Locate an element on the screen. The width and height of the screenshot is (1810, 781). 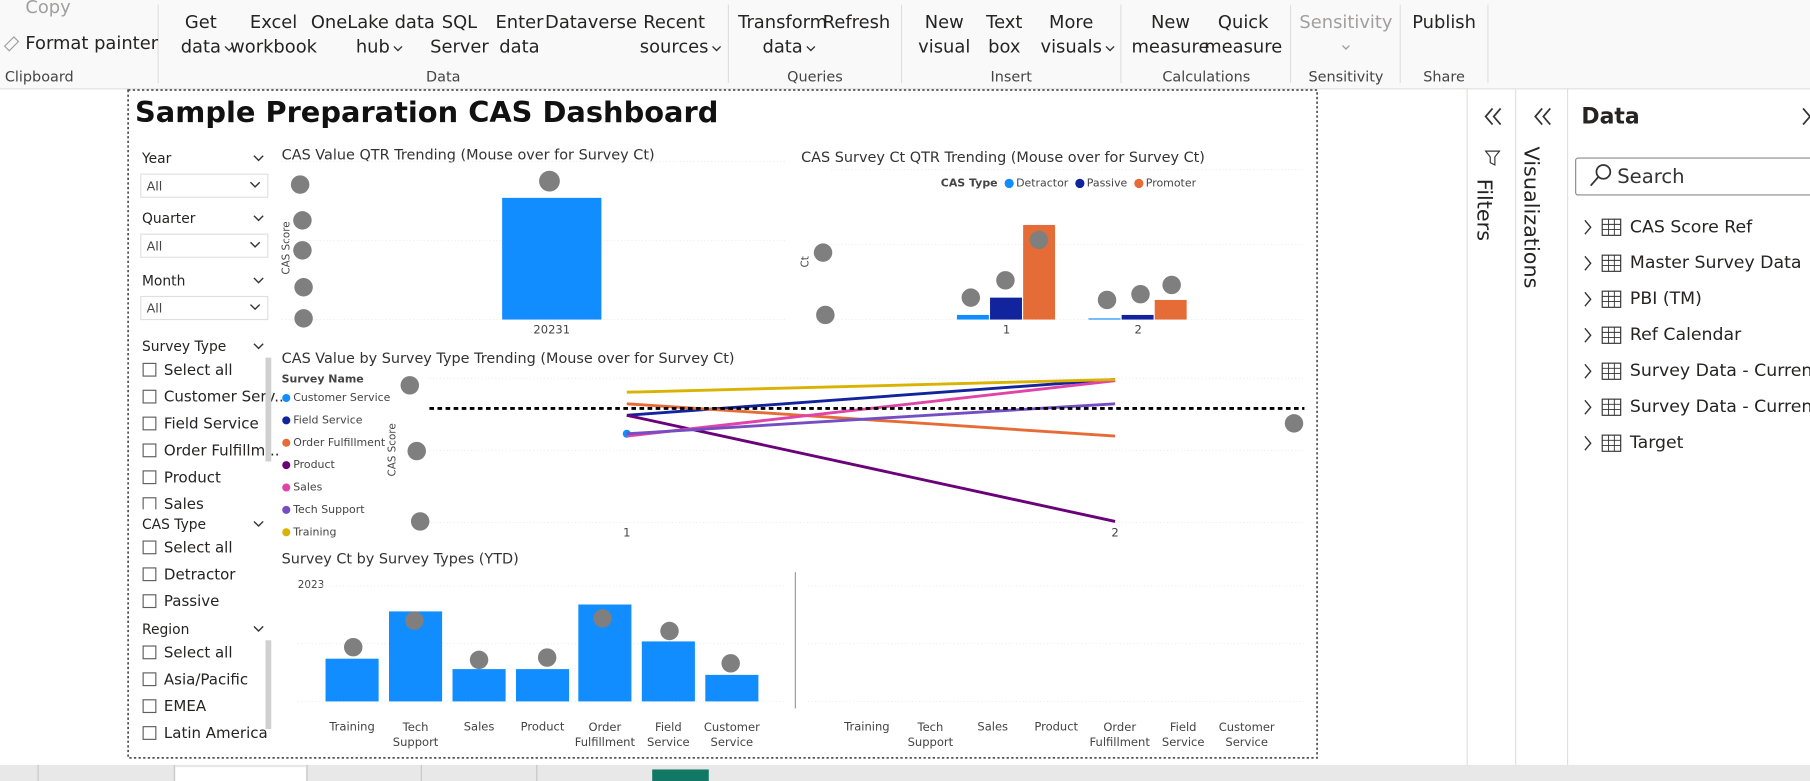
table-name: Master Survey Data is located at coordinates (1716, 263).